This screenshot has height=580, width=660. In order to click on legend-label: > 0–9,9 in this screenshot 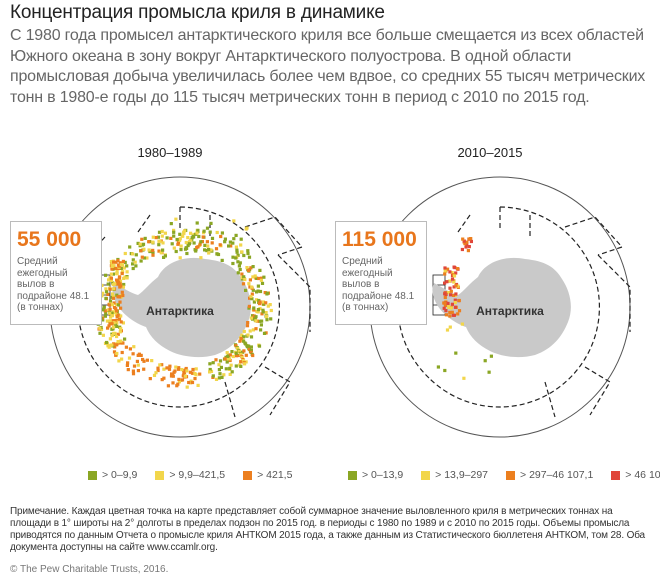, I will do `click(120, 475)`.